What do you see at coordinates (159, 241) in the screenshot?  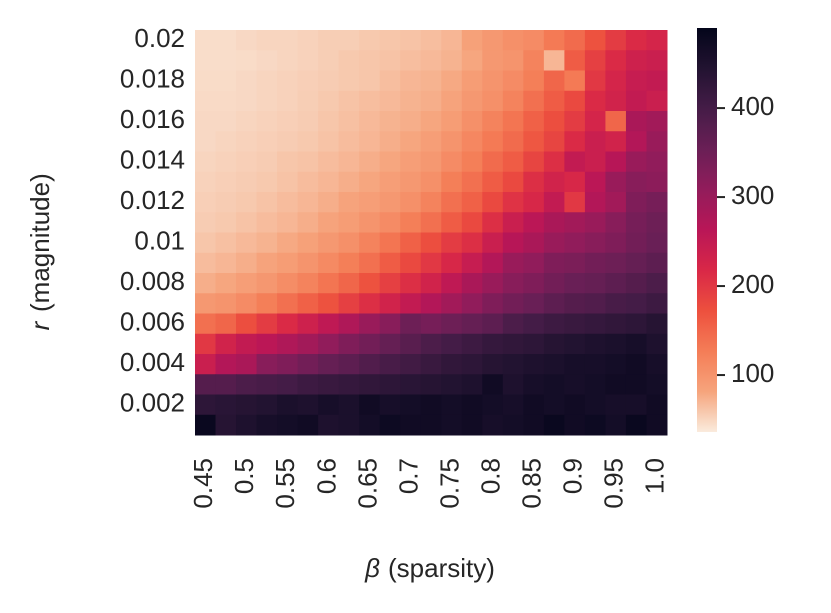 I see `y-tick-label: 0.01` at bounding box center [159, 241].